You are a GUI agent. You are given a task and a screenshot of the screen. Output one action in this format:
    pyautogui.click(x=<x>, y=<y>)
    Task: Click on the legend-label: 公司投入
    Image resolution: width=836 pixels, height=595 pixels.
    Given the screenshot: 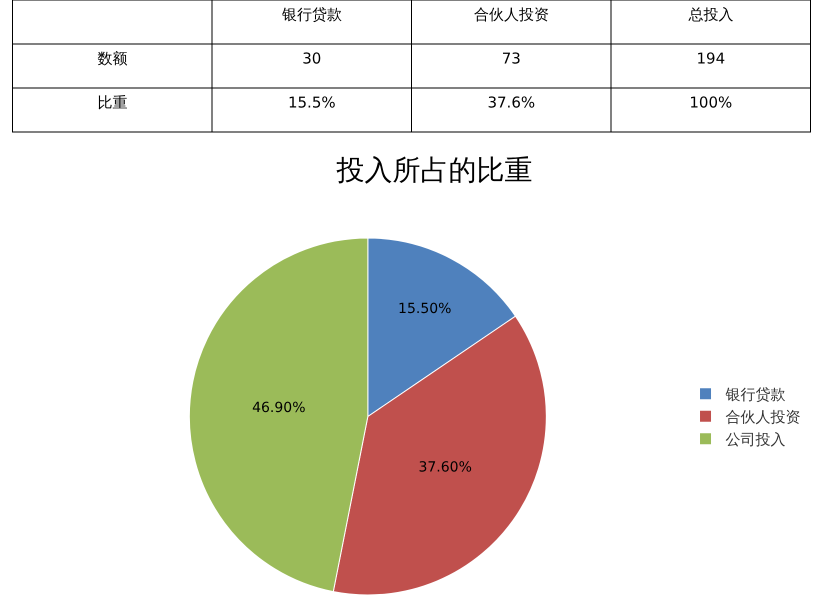 What is the action you would take?
    pyautogui.click(x=756, y=439)
    